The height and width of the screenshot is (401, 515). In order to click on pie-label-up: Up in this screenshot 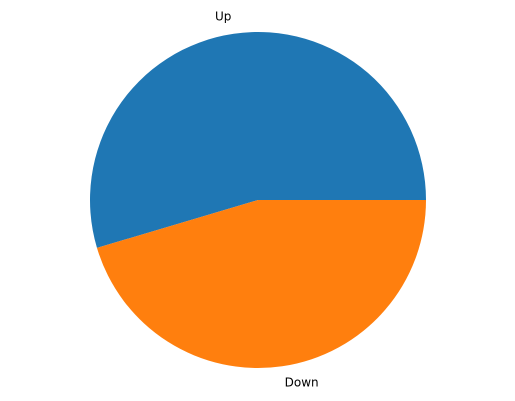, I will do `click(223, 17)`.